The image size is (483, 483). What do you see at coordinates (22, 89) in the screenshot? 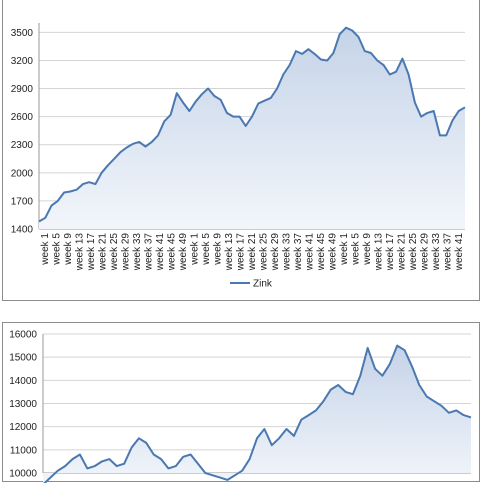
I see `y-tick-label: 2900` at bounding box center [22, 89].